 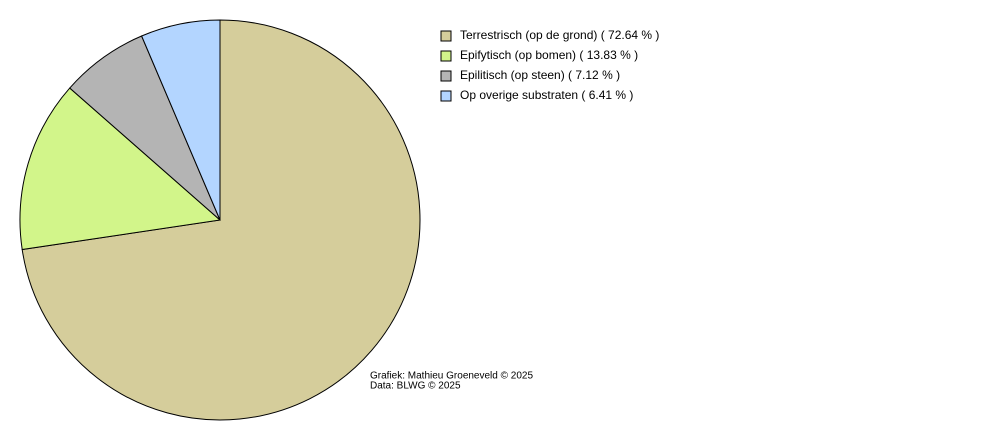 I want to click on credit: Grafiek: Mathieu Groeneveld © 2025, so click(x=451, y=376).